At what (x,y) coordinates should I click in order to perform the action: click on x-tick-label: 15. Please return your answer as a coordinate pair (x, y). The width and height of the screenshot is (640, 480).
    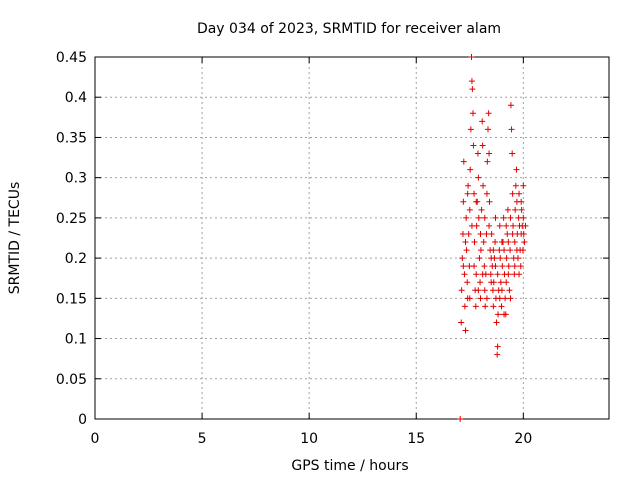
    Looking at the image, I should click on (416, 439).